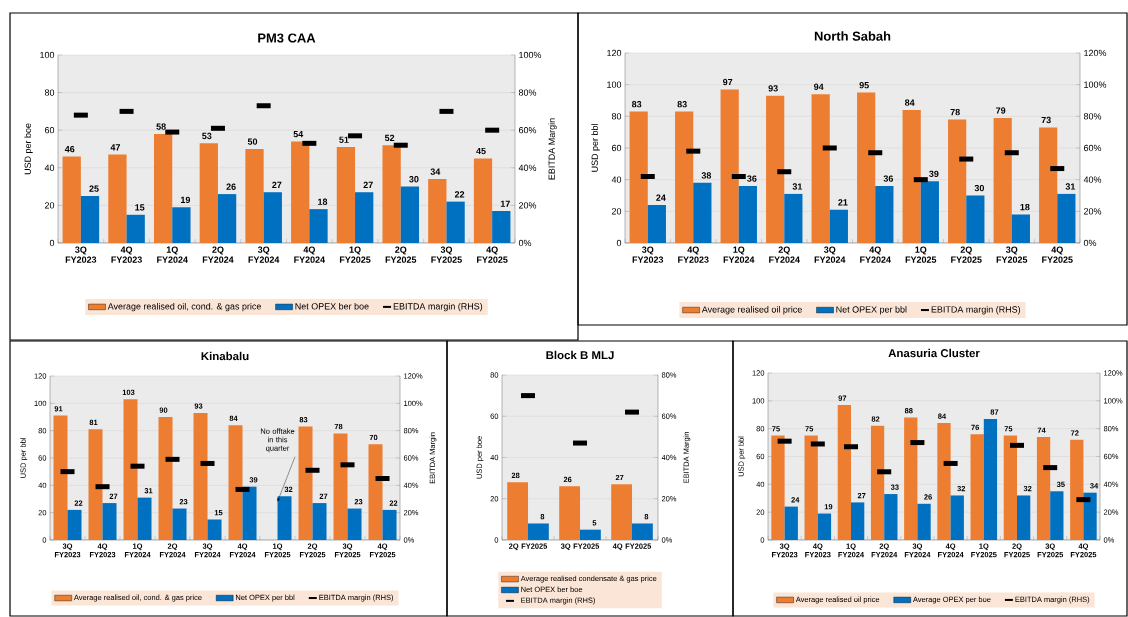 This screenshot has width=1128, height=617. What do you see at coordinates (435, 171) in the screenshot?
I see `data-label: 34` at bounding box center [435, 171].